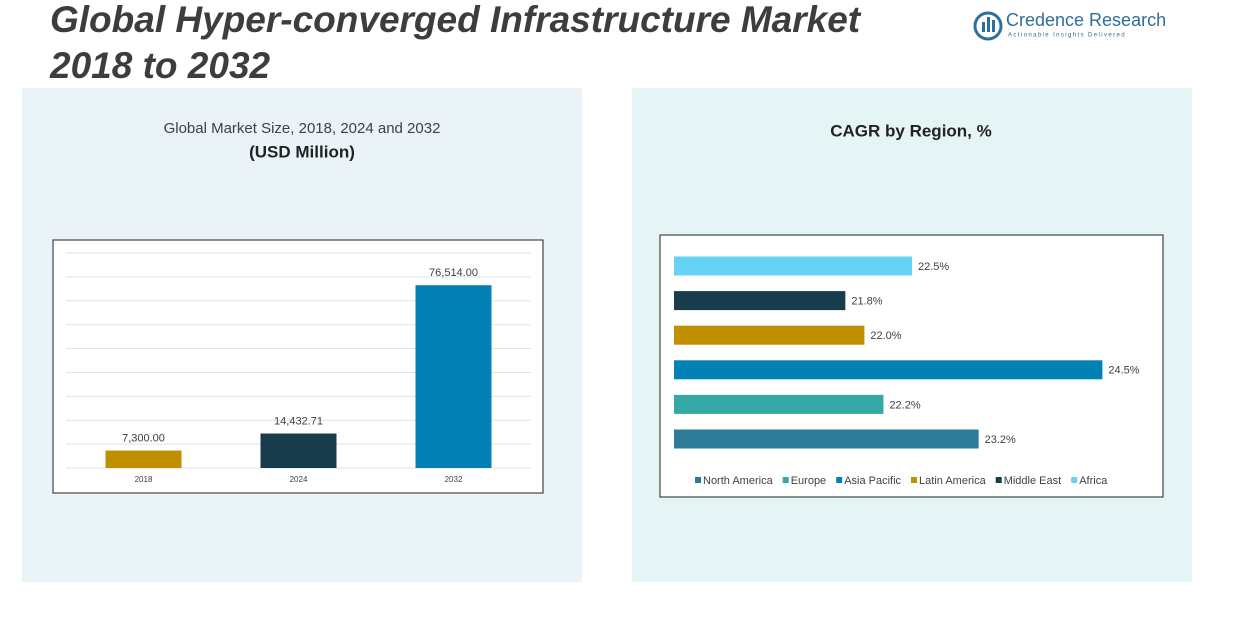  I want to click on chart-title: Global Market Size, 2018, 2024 and 2032, so click(302, 128).